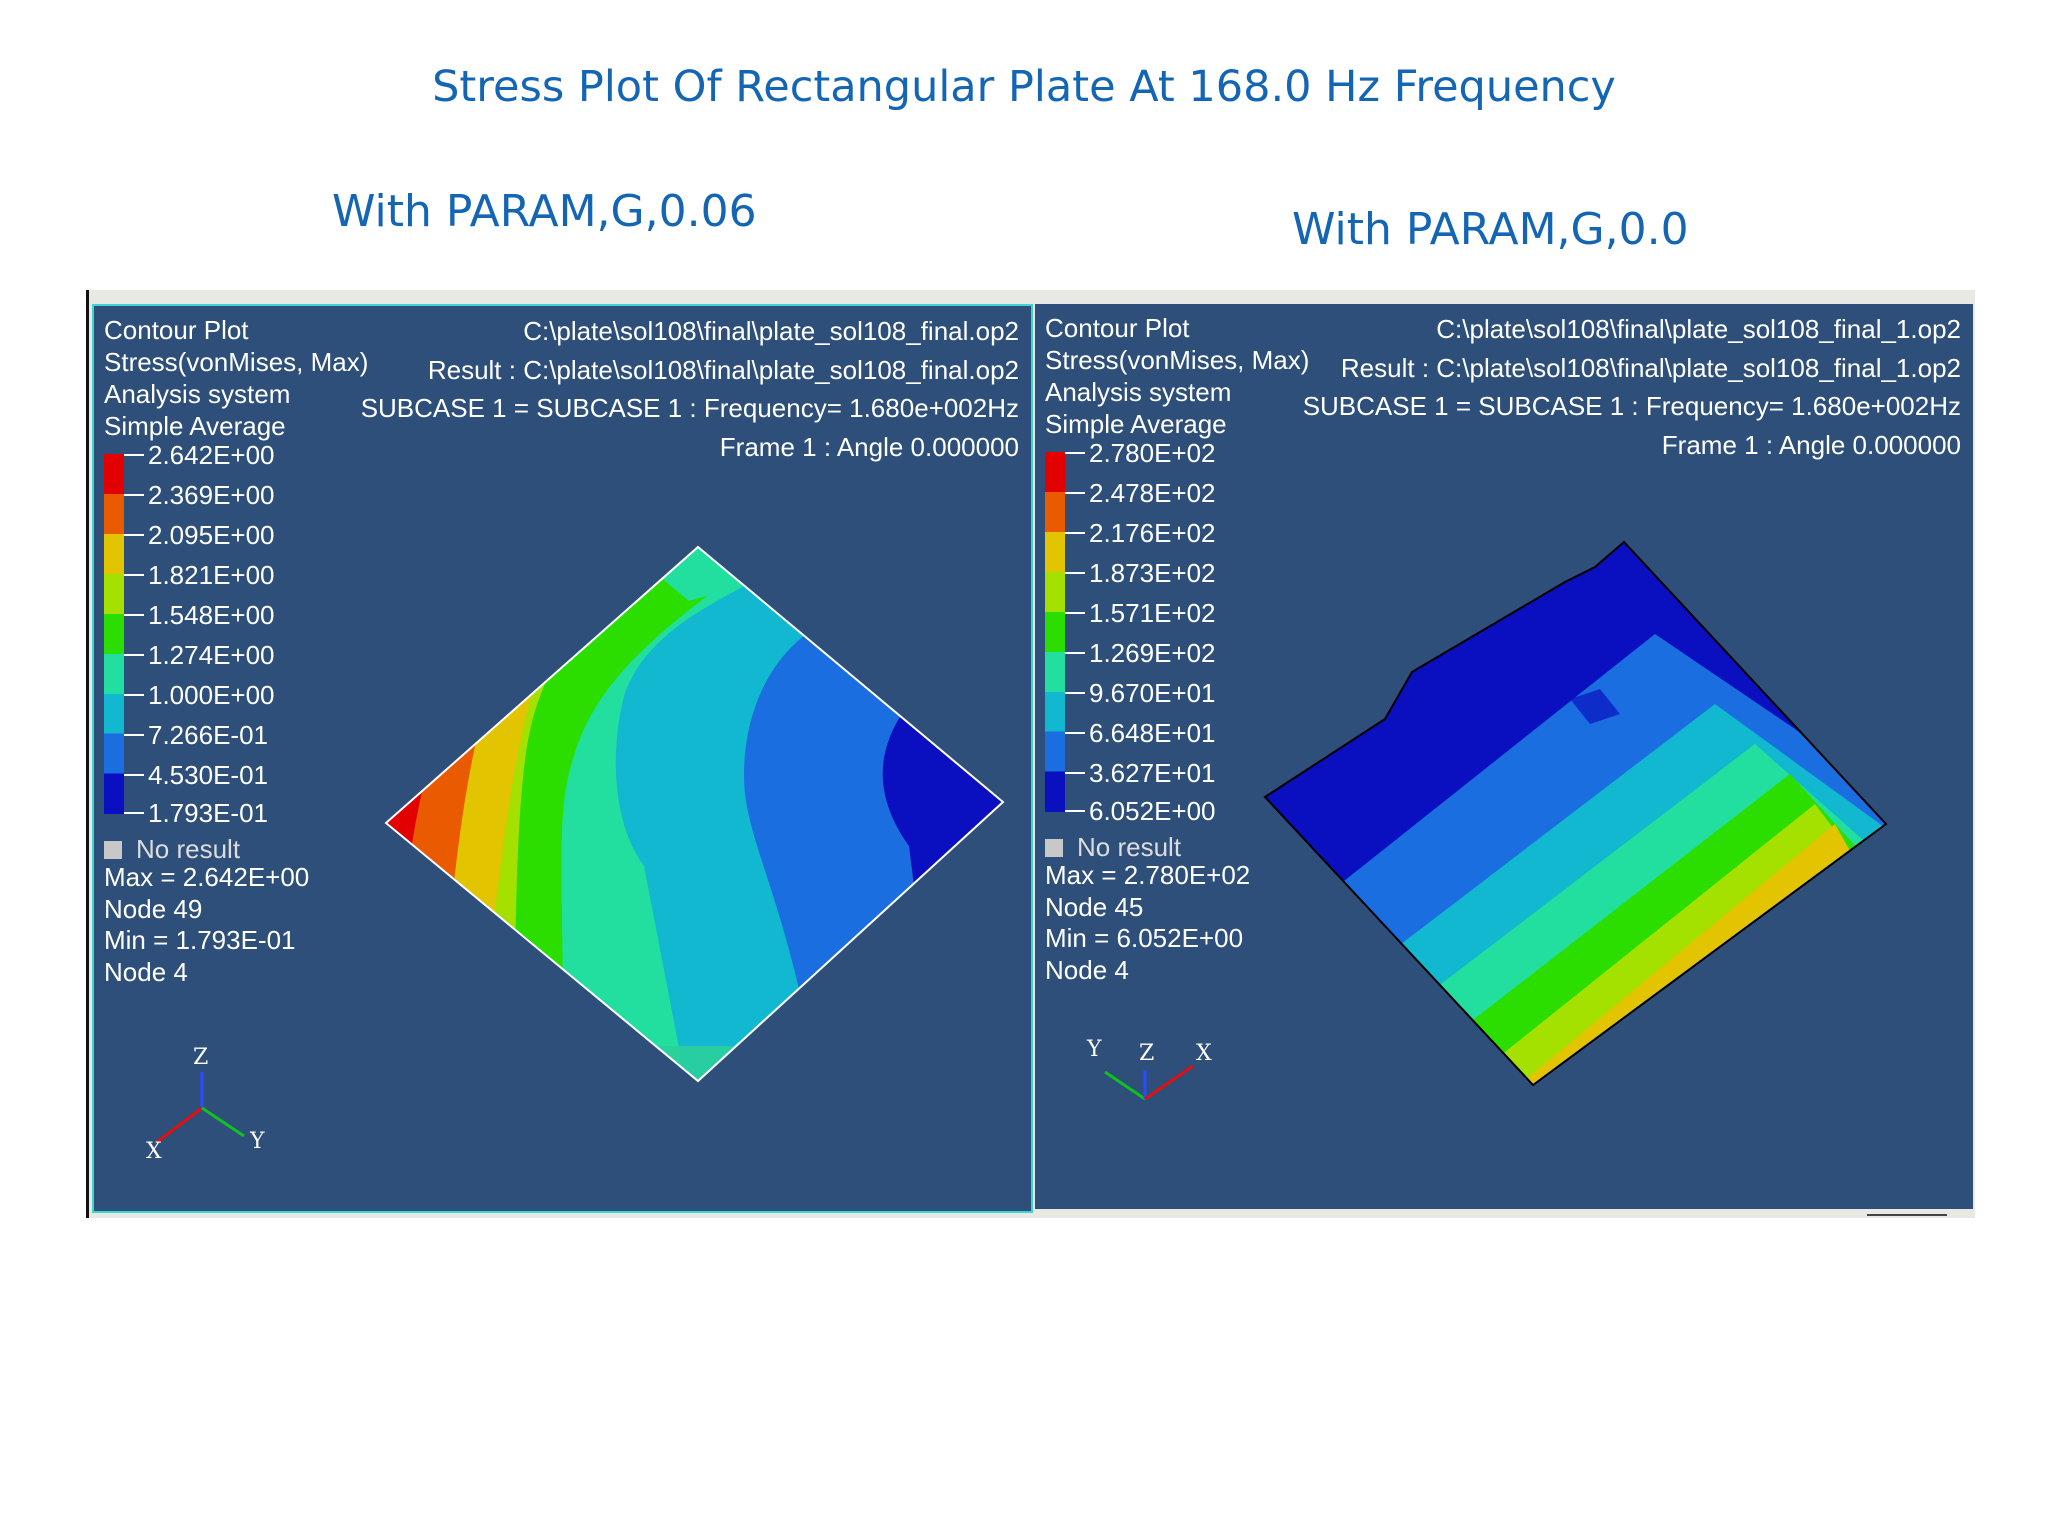 This screenshot has width=2048, height=1536. I want to click on legend-label: 6.052E+00, so click(1152, 811).